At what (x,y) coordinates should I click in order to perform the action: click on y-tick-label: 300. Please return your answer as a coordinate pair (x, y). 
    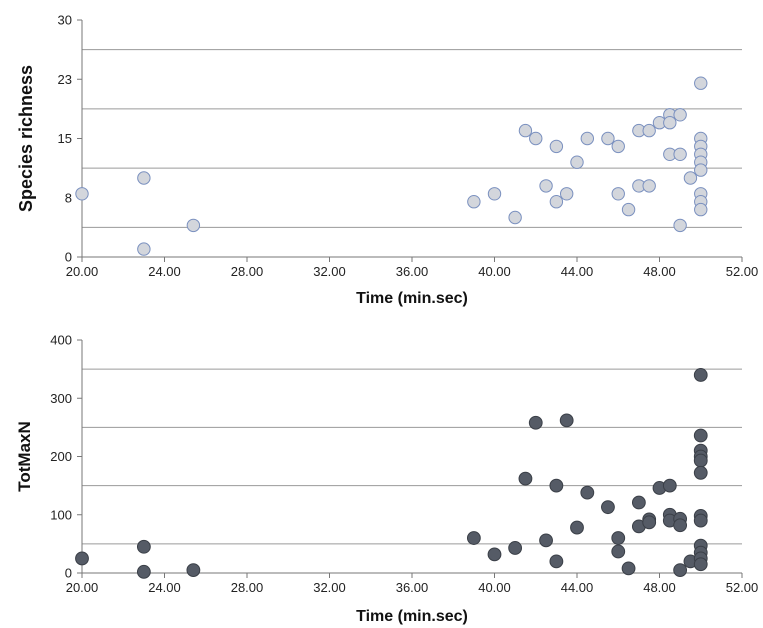
    Looking at the image, I should click on (61, 398).